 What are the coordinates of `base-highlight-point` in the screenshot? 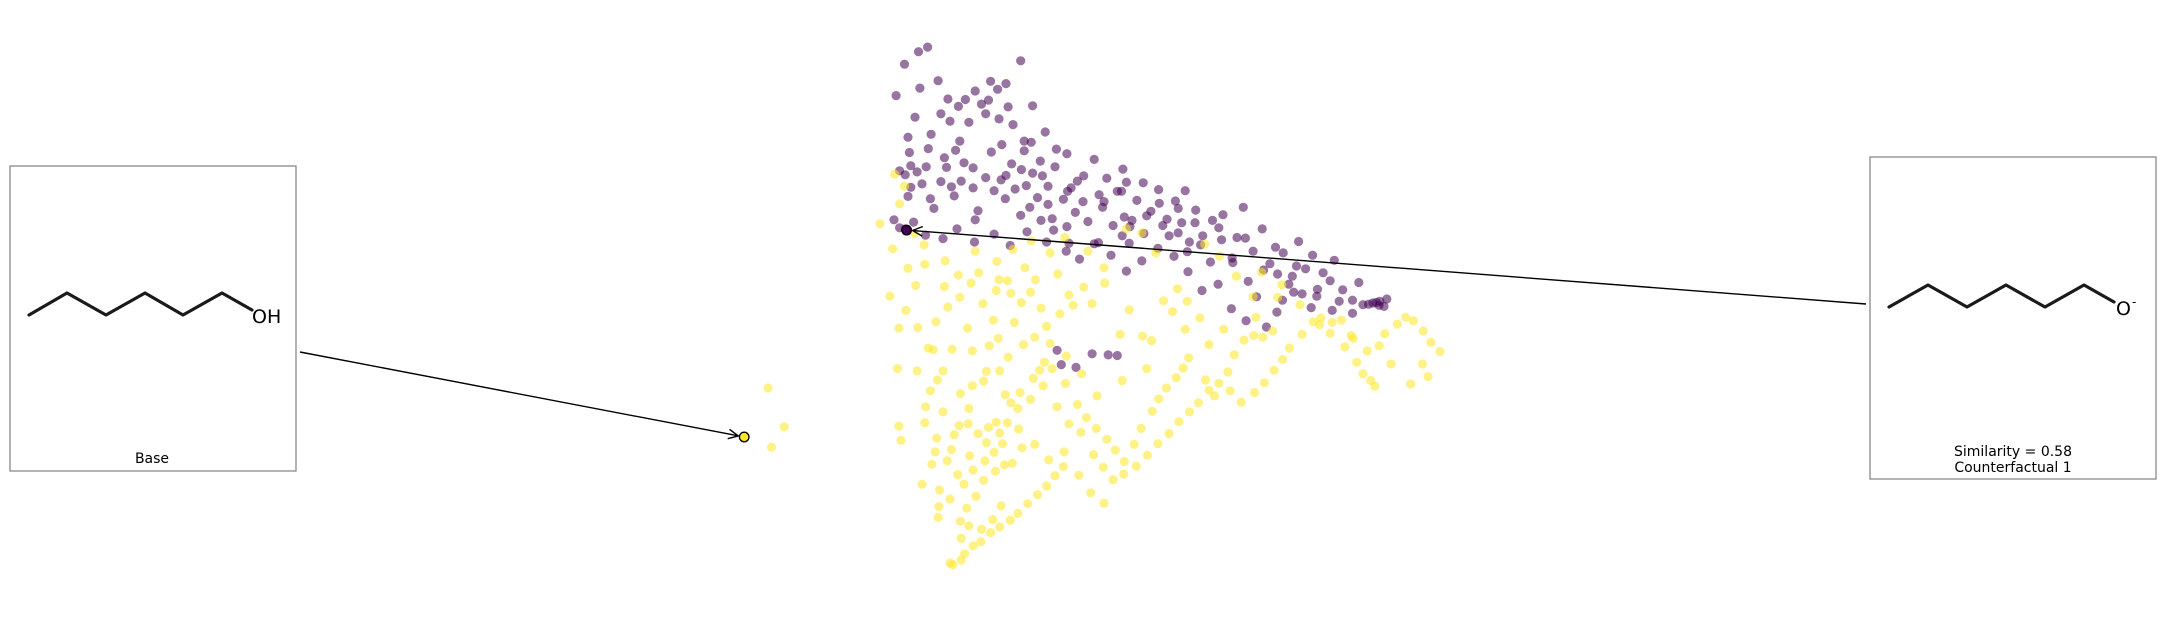 It's located at (744, 437).